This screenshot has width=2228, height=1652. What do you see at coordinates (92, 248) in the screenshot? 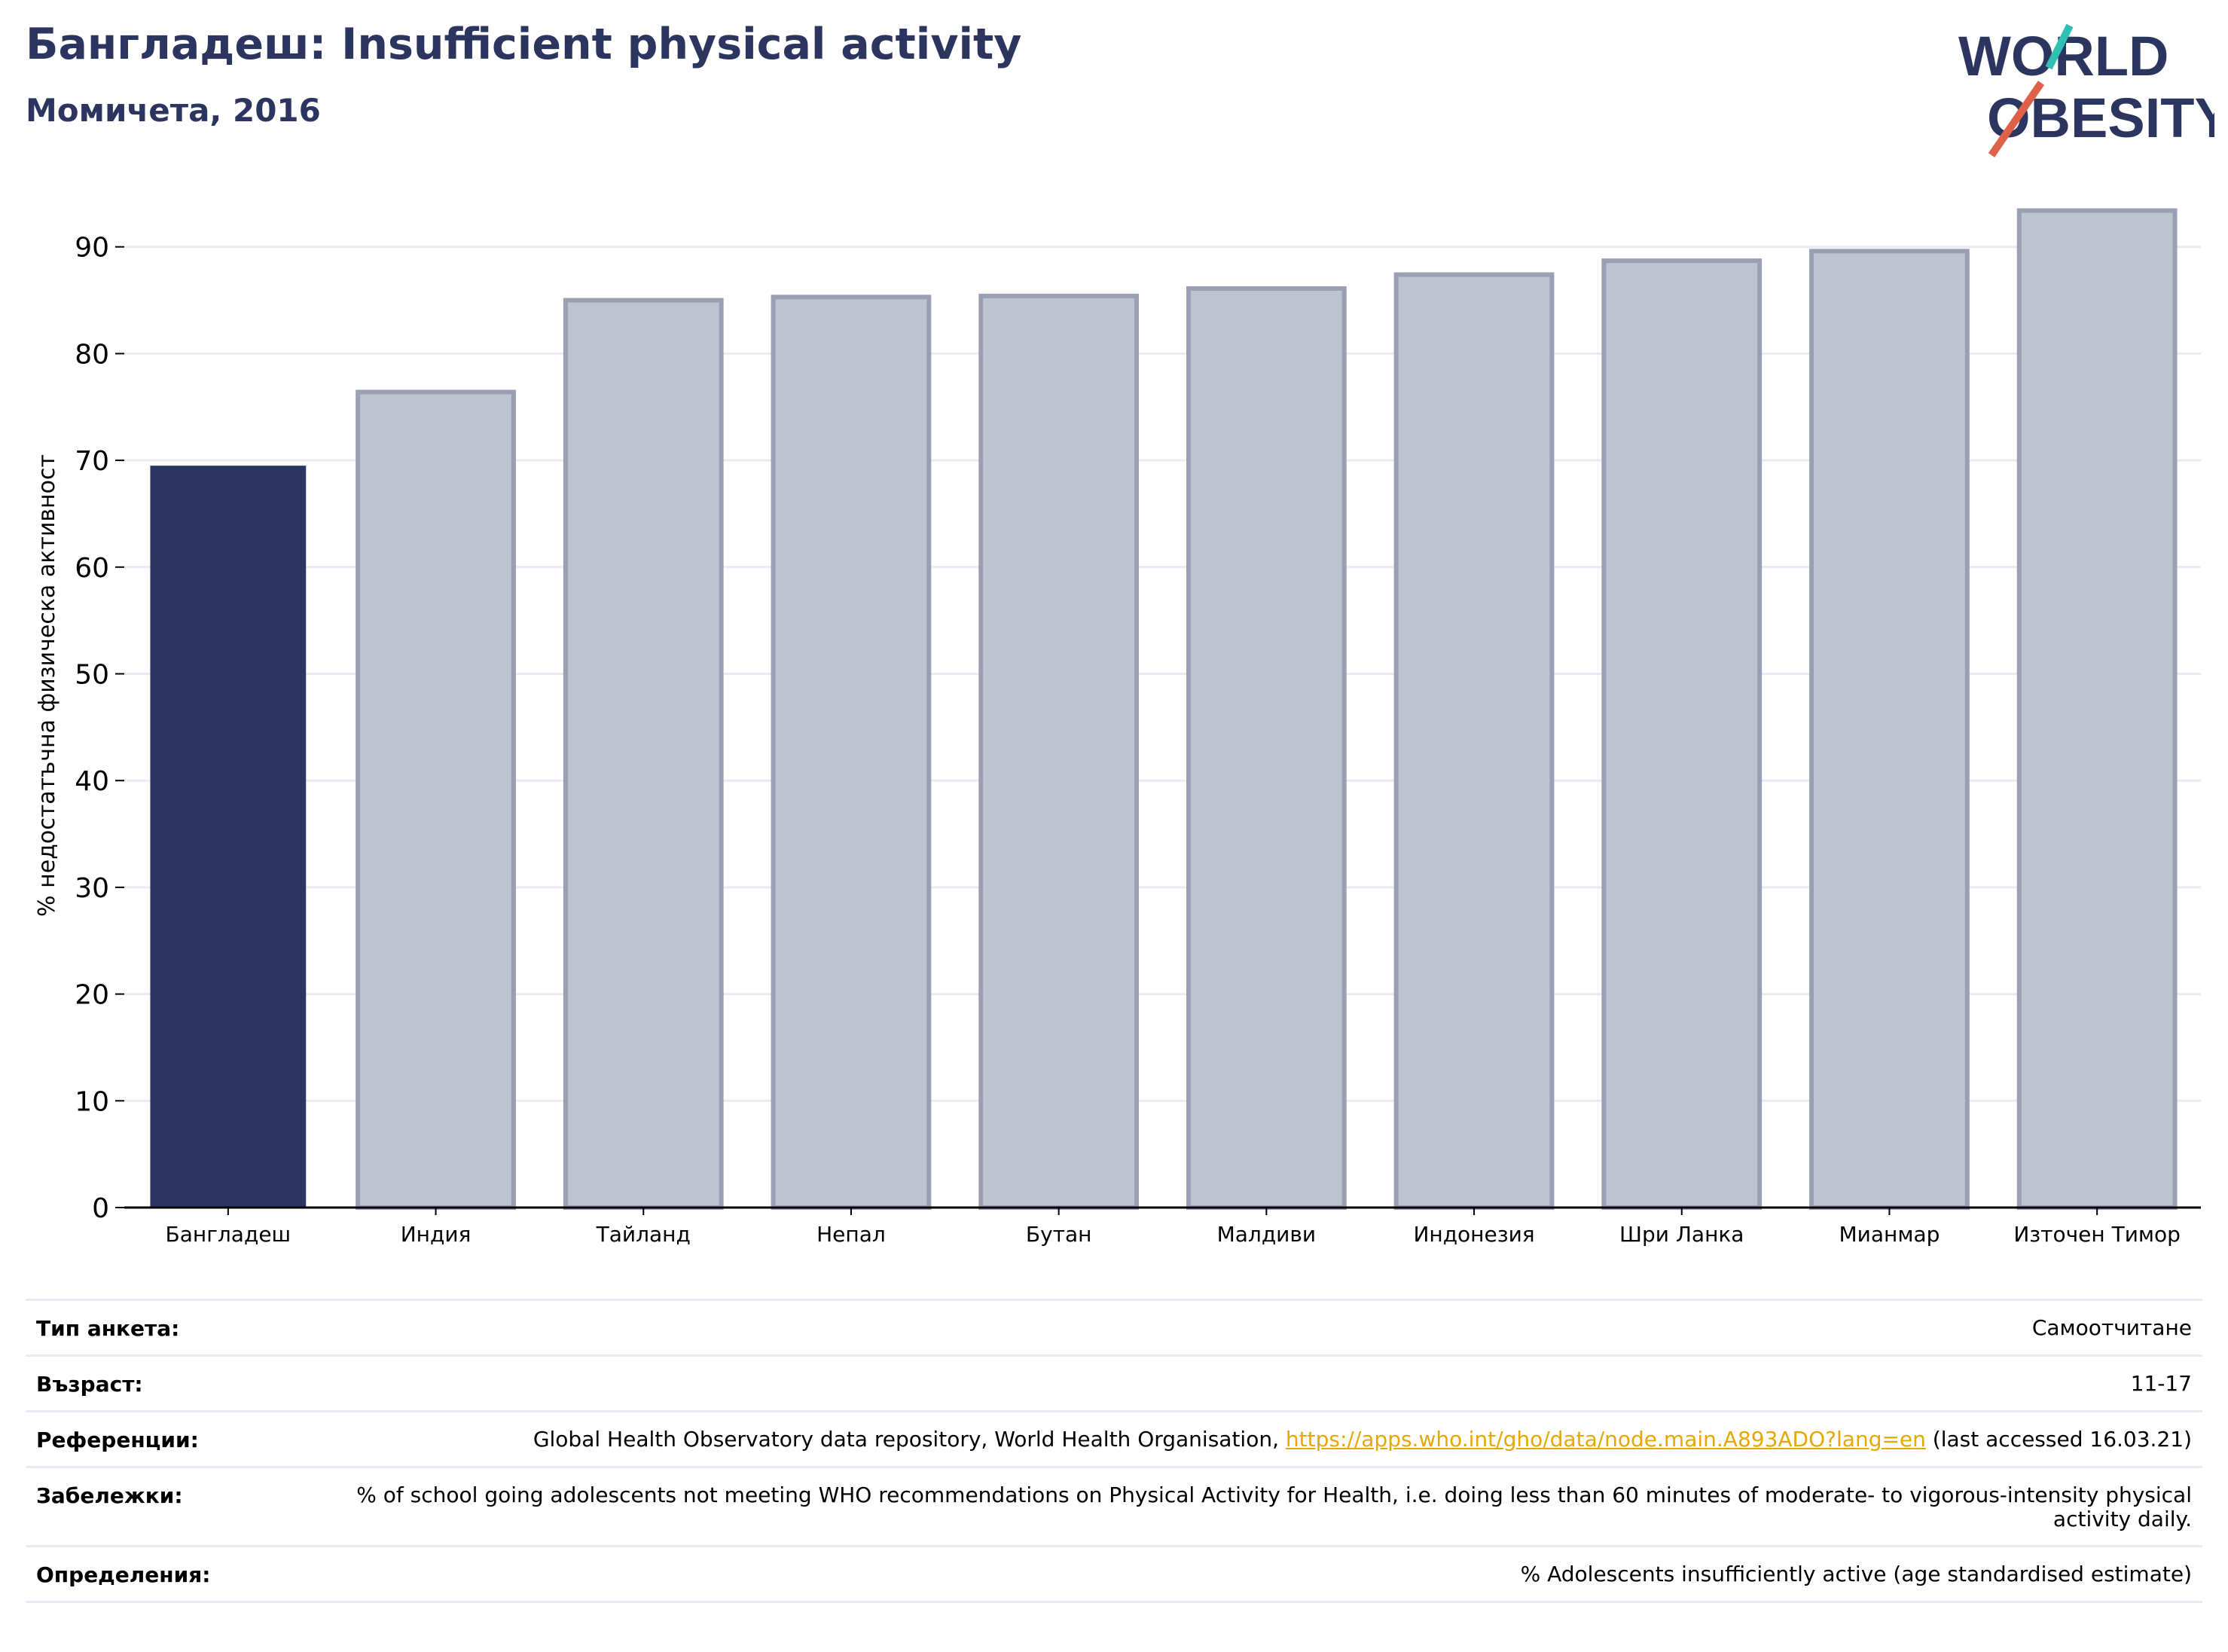
I see `y-tick-label: 90` at bounding box center [92, 248].